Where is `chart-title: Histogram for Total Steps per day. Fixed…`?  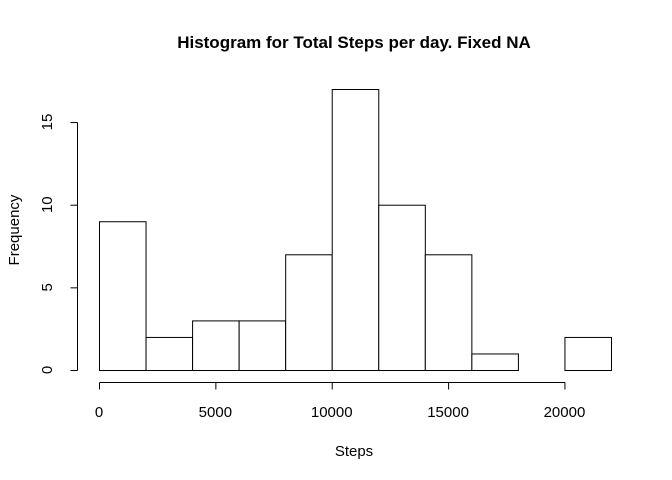 chart-title: Histogram for Total Steps per day. Fixed… is located at coordinates (354, 42).